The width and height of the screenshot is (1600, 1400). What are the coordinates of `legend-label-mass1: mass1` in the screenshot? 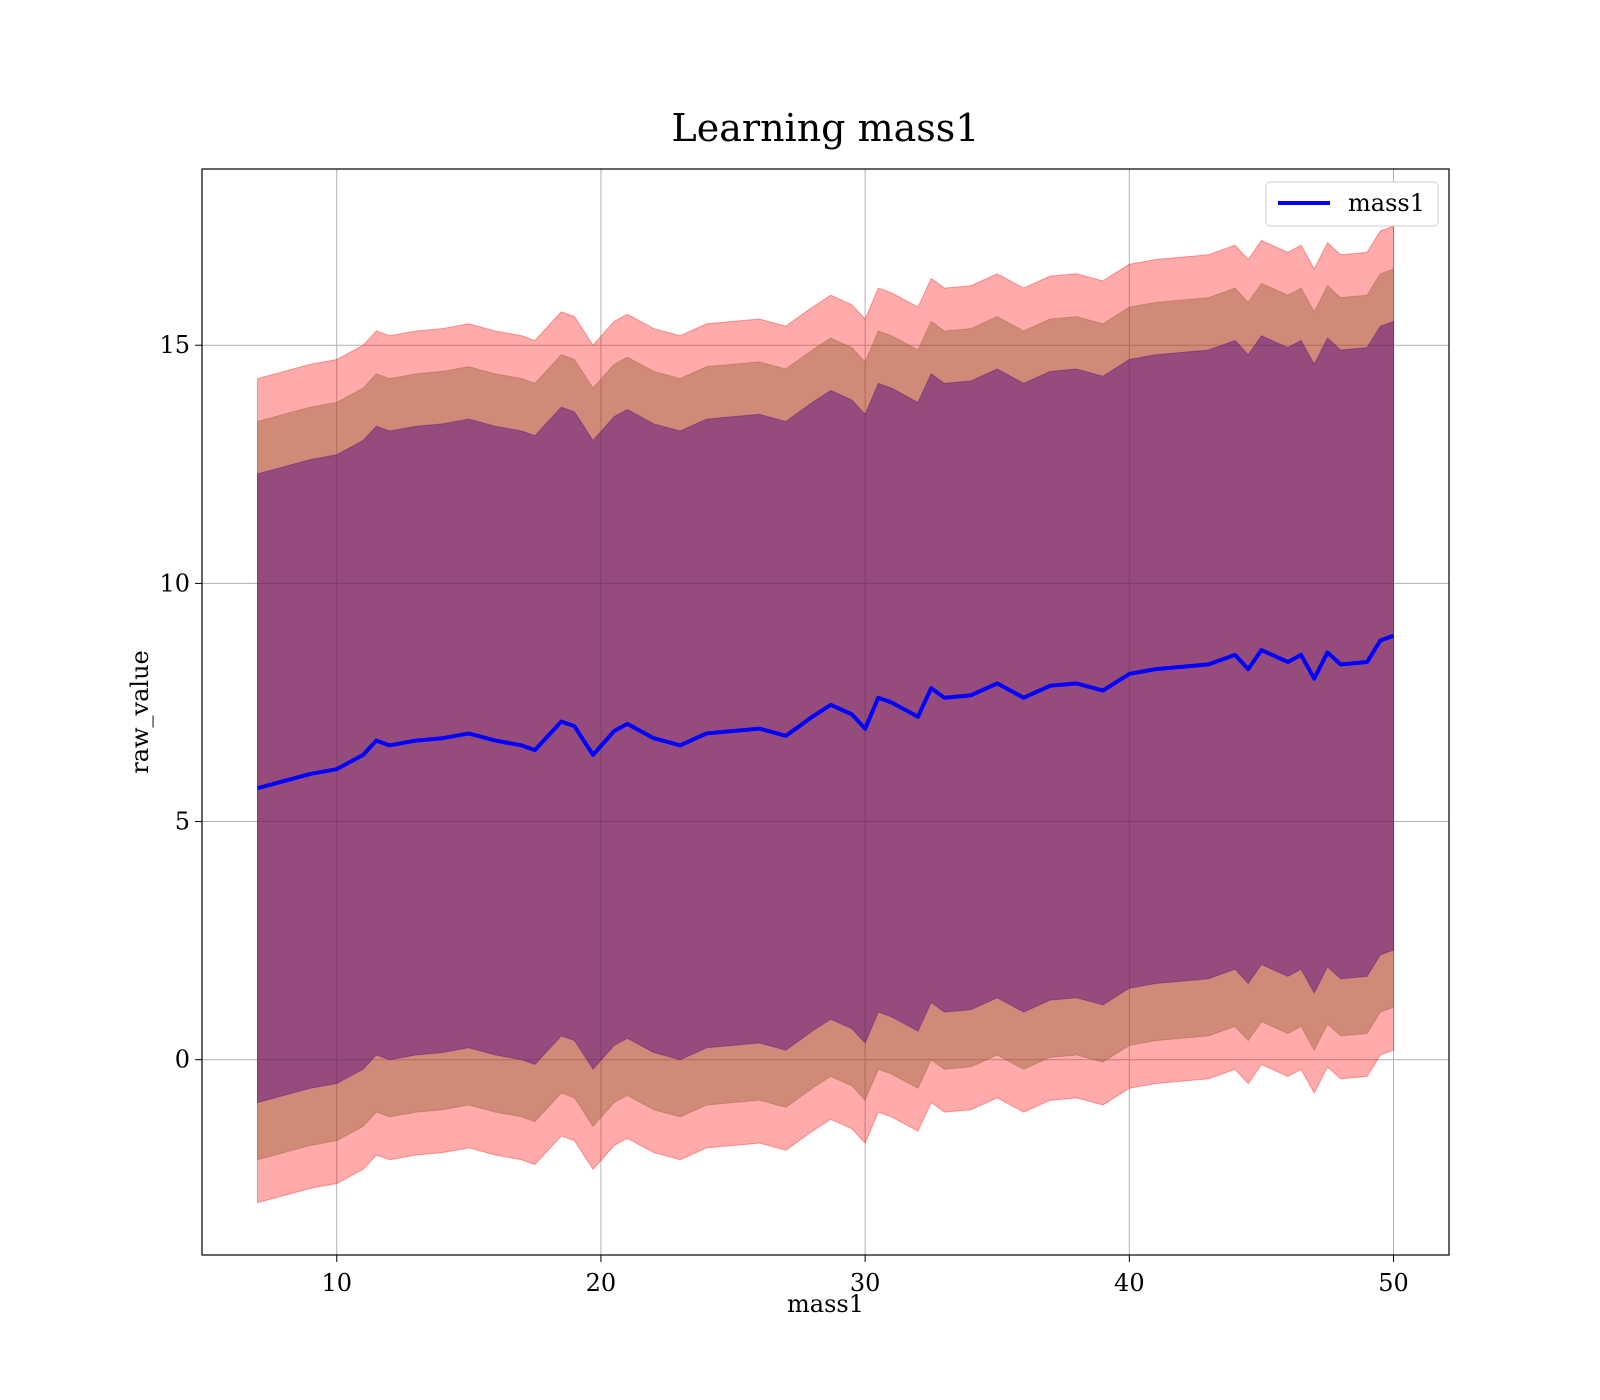 It's located at (1386, 203).